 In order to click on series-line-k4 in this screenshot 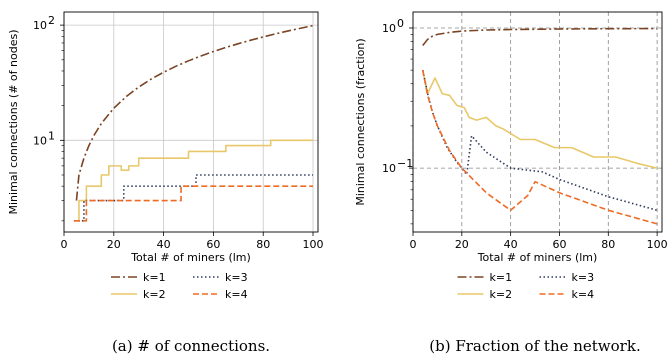, I will do `click(193, 203)`.